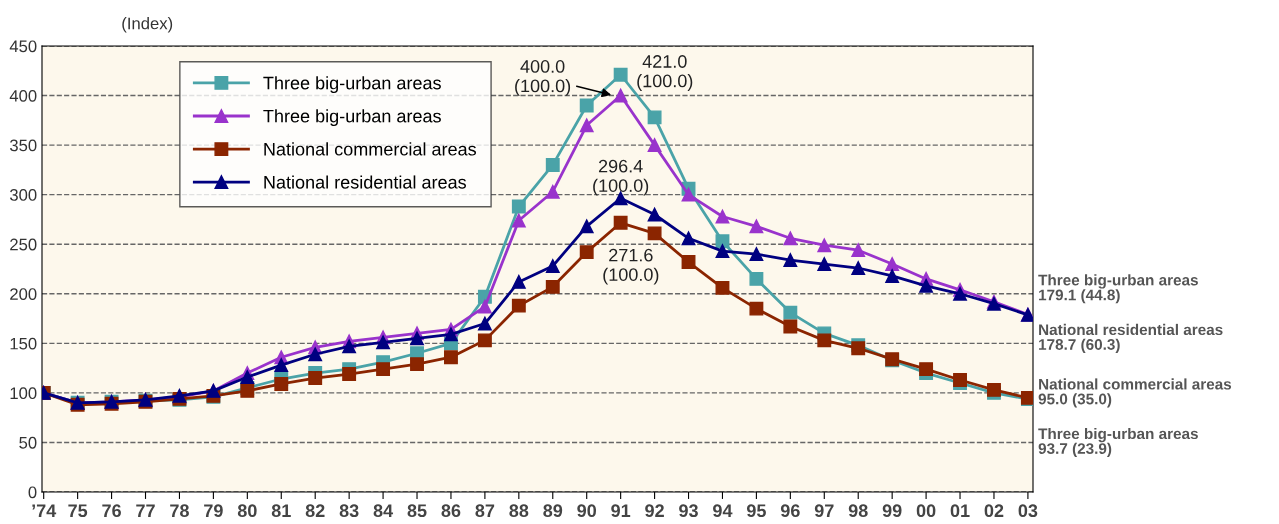  Describe the element at coordinates (281, 511) in the screenshot. I see `x-tick-label: 81` at that location.